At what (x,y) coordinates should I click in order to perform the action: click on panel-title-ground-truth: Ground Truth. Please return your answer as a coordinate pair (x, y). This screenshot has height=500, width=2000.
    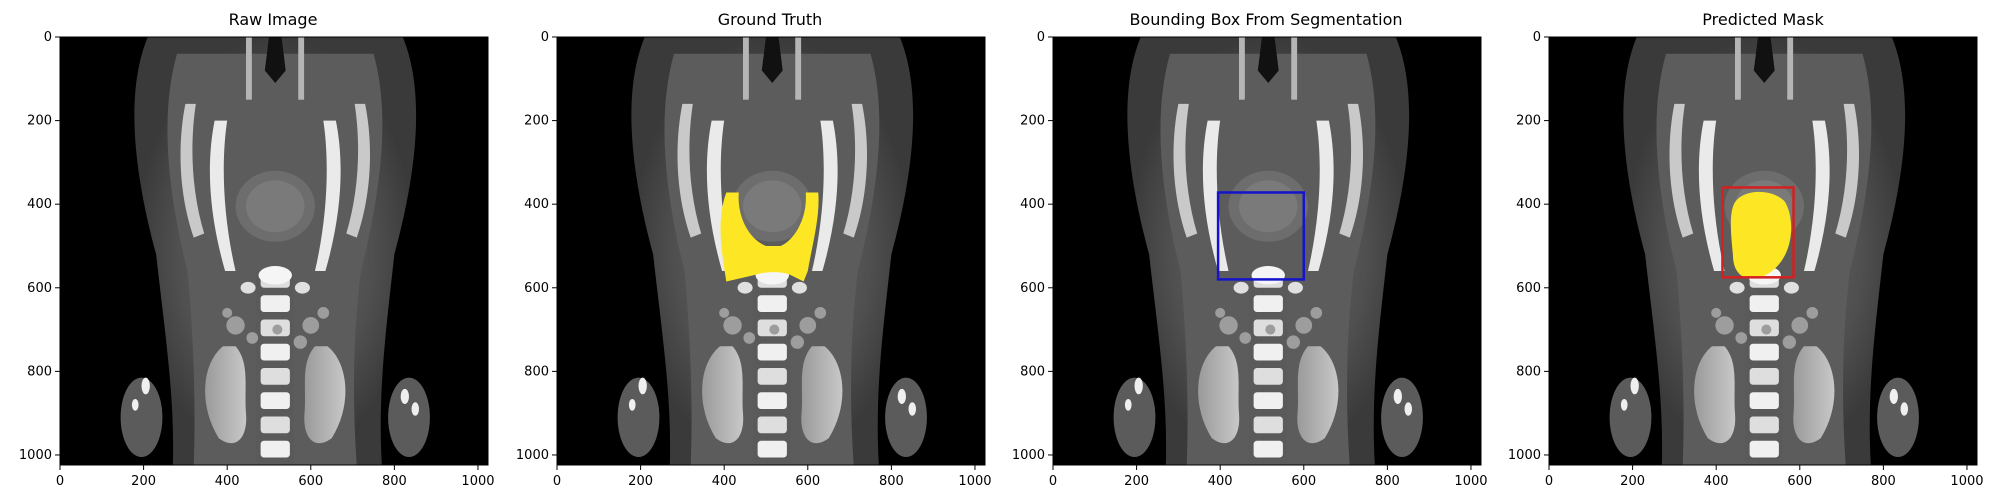
    Looking at the image, I should click on (770, 19).